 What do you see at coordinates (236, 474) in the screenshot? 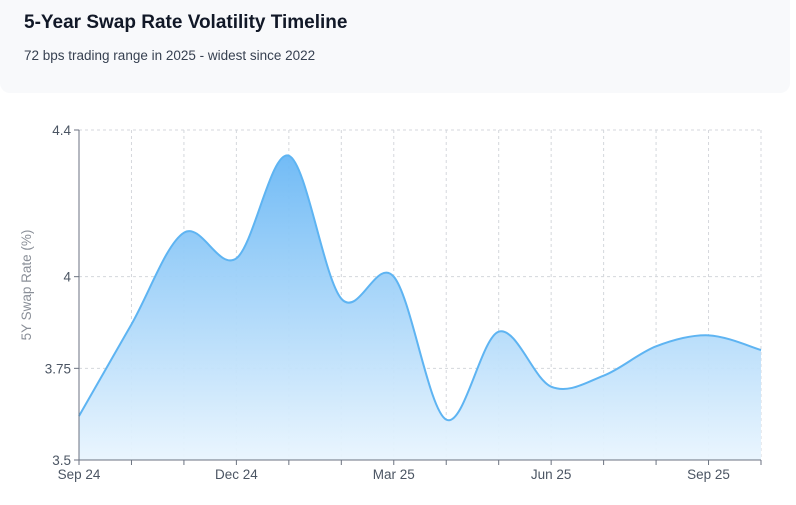
I see `x-tick-label: Dec 24` at bounding box center [236, 474].